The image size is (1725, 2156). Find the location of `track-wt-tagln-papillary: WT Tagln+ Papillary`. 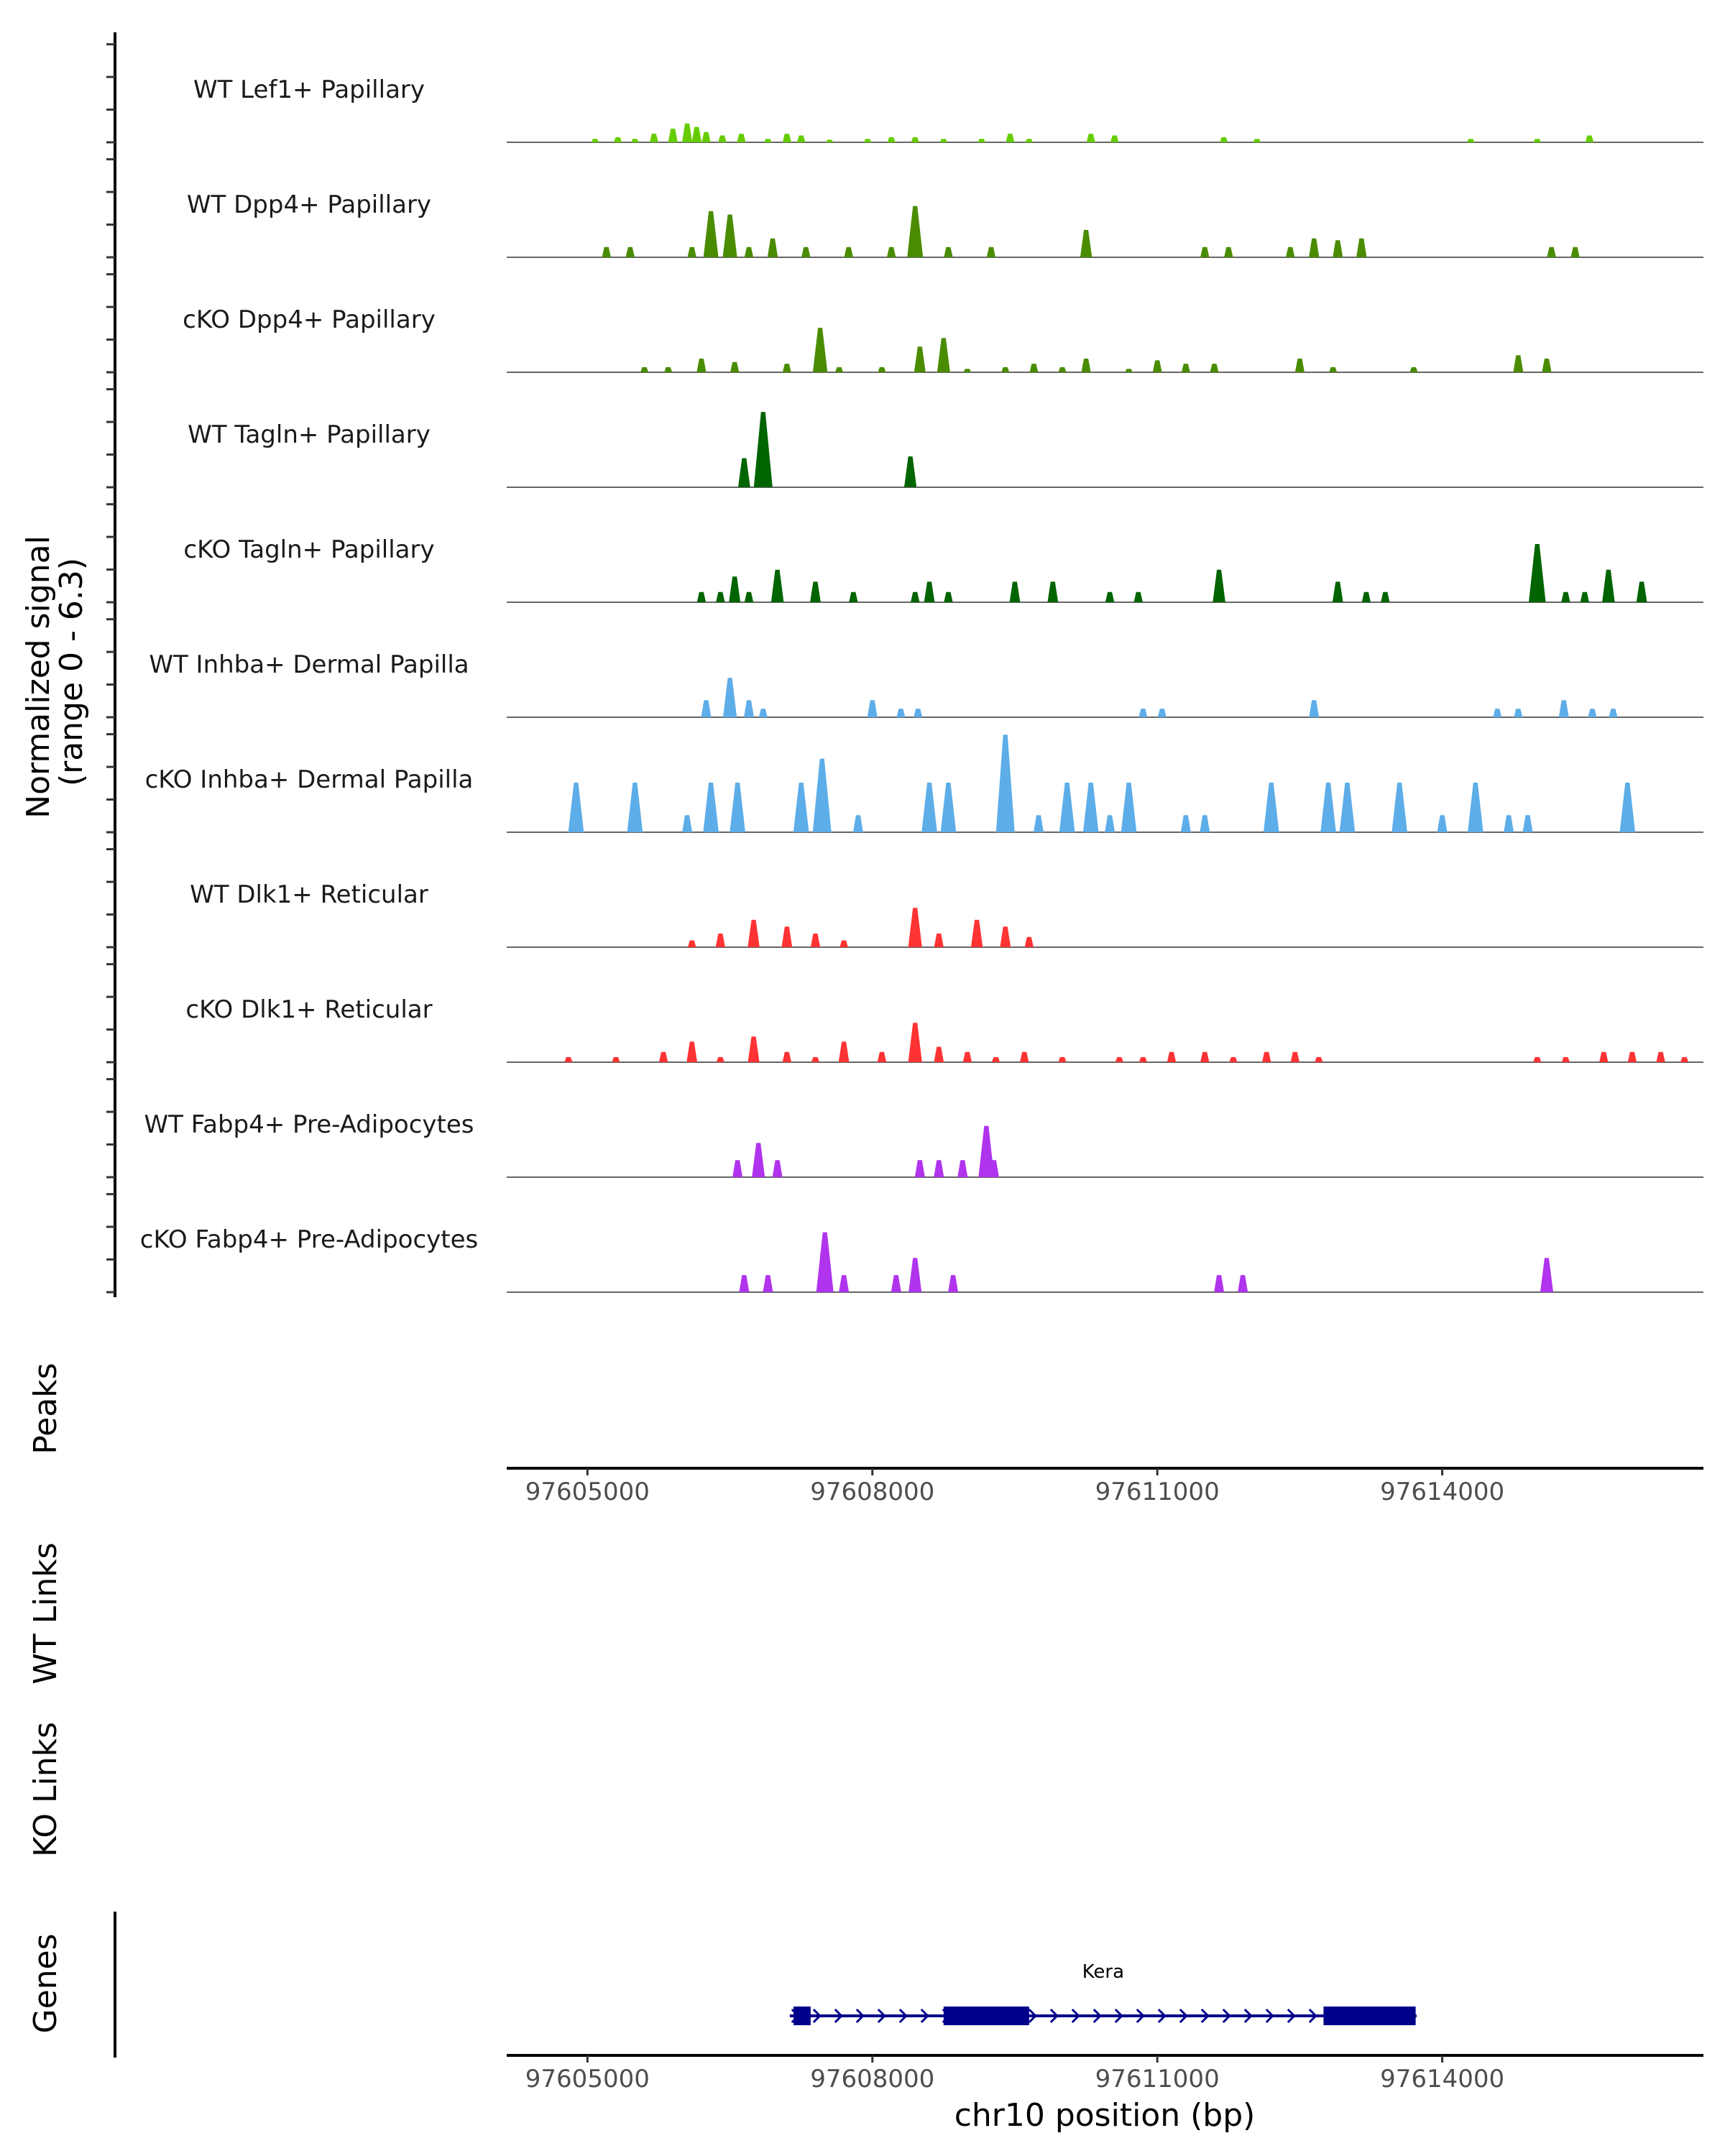

track-wt-tagln-papillary: WT Tagln+ Papillary is located at coordinates (945, 450).